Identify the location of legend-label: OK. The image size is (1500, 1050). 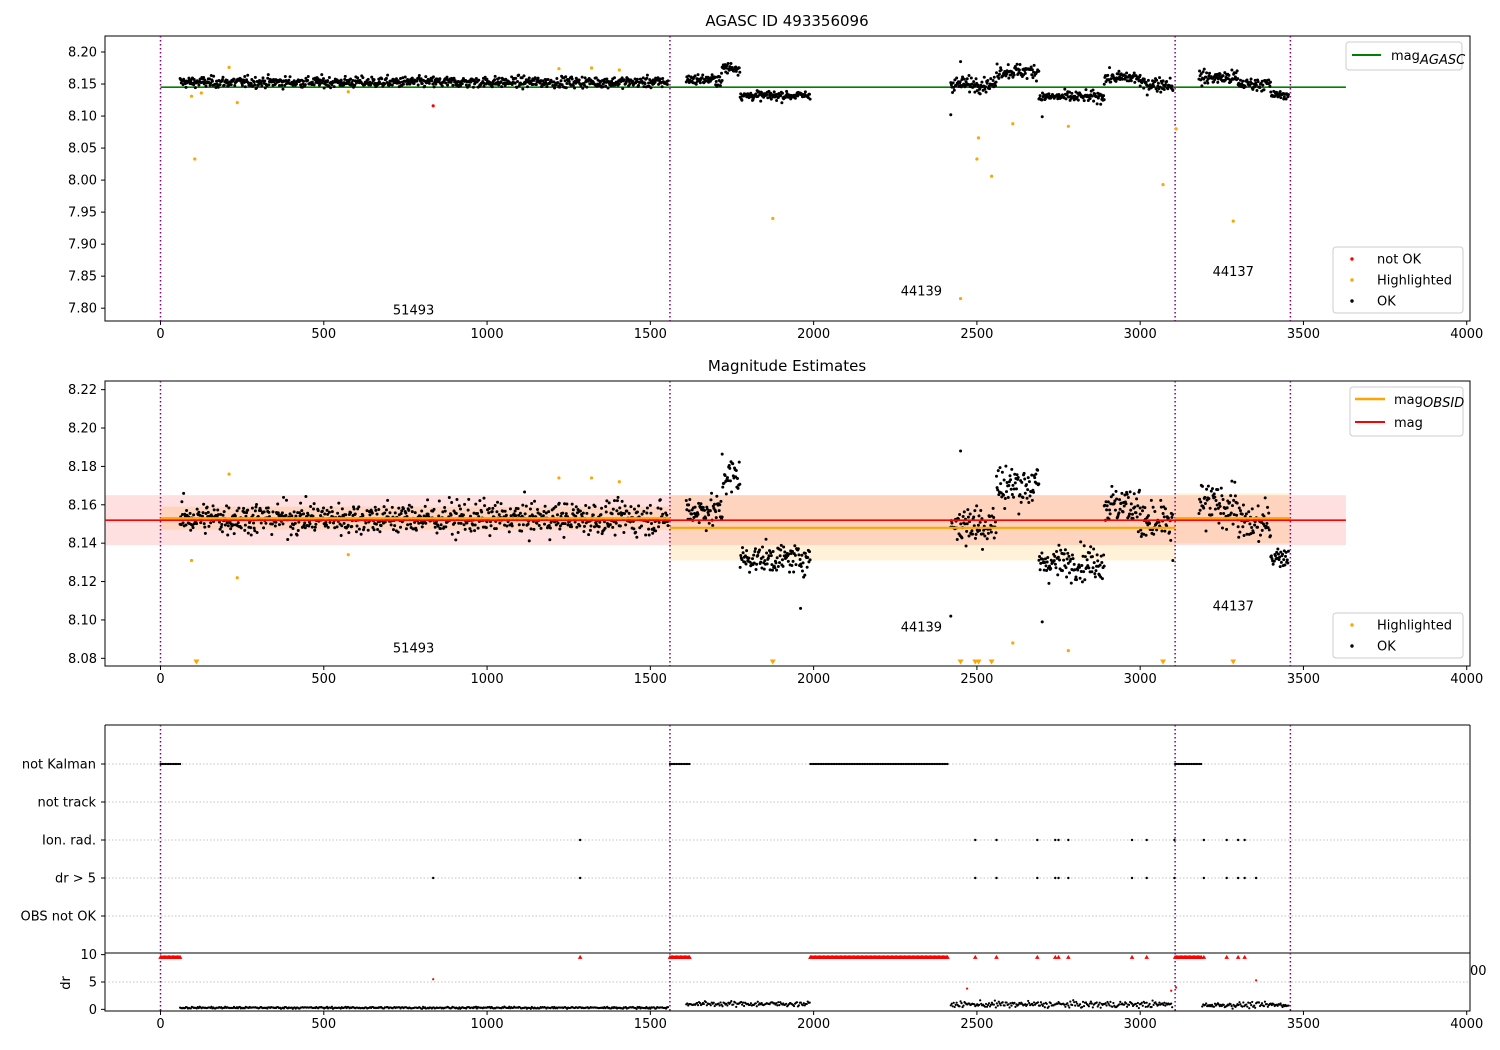
(1386, 647).